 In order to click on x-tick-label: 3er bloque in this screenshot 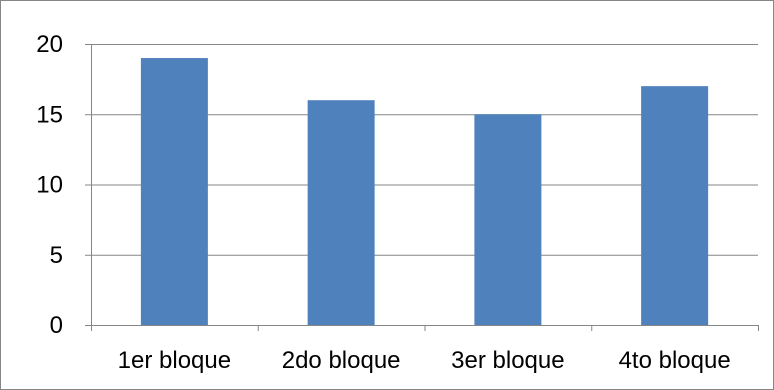, I will do `click(507, 360)`.